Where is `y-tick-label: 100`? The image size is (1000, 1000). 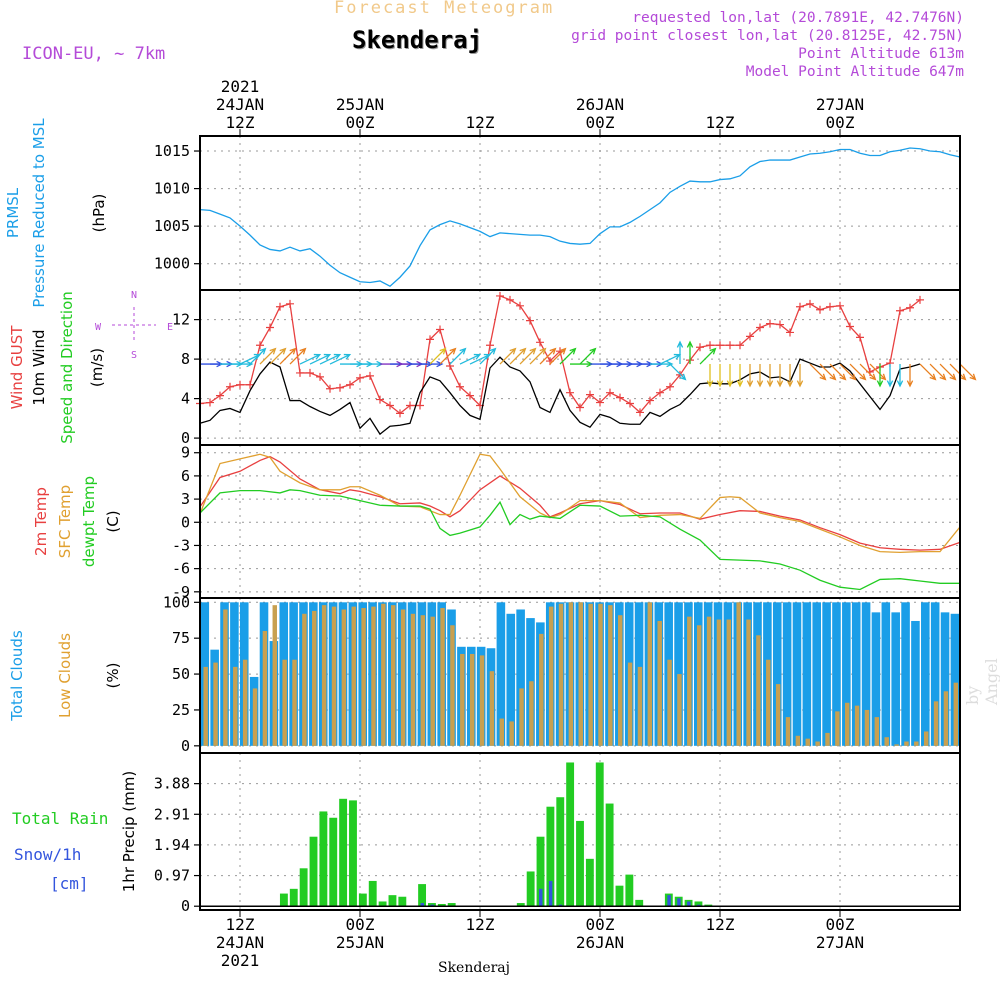 y-tick-label: 100 is located at coordinates (176, 602).